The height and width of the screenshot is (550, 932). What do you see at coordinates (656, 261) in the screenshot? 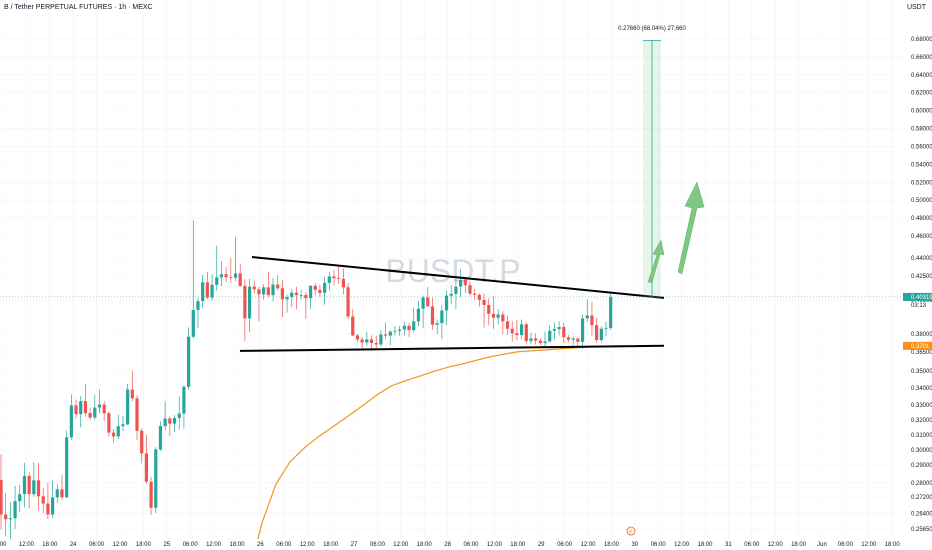
I see `projection-arrow-small` at bounding box center [656, 261].